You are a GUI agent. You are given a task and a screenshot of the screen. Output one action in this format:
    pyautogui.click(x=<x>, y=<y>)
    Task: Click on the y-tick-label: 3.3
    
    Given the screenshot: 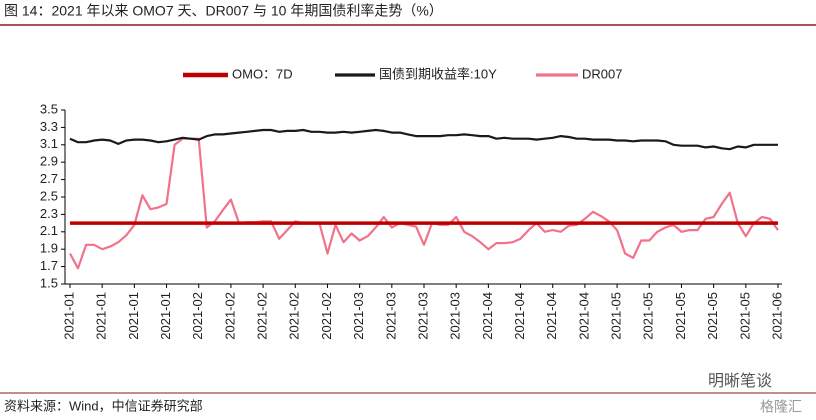 What is the action you would take?
    pyautogui.click(x=49, y=126)
    